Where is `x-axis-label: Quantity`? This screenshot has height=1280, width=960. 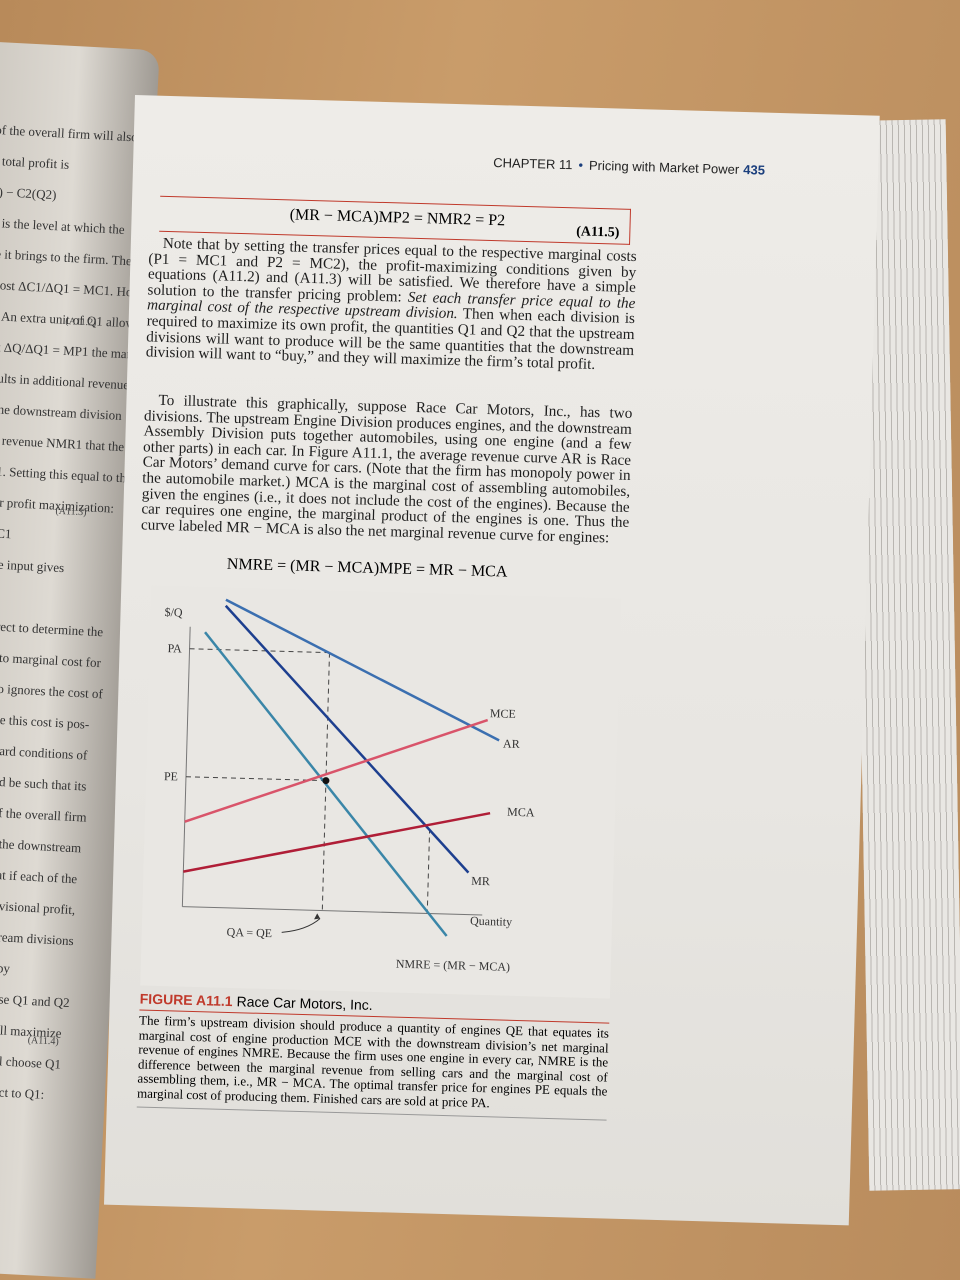 x-axis-label: Quantity is located at coordinates (491, 921).